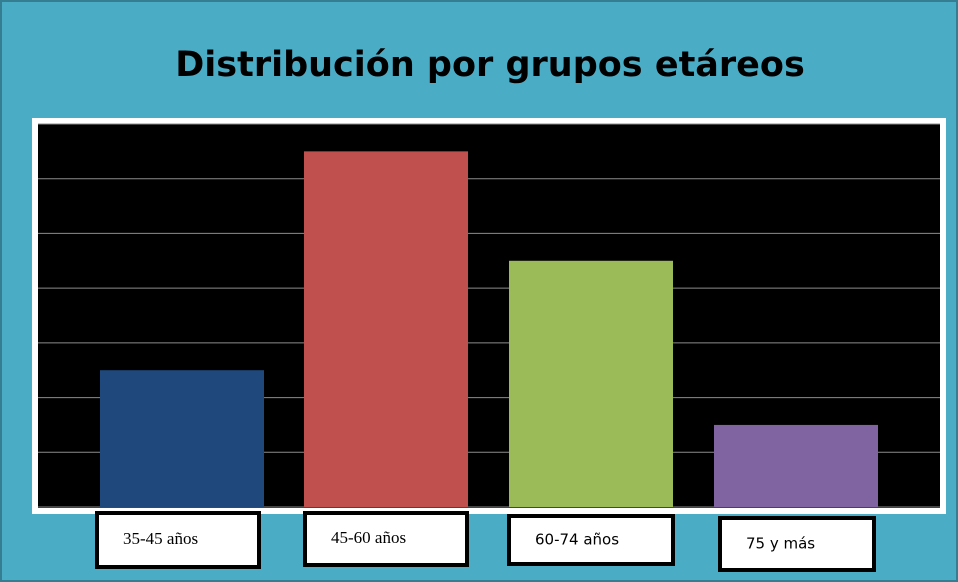  What do you see at coordinates (490, 65) in the screenshot?
I see `chart-title: Distribución por grupos etáreos` at bounding box center [490, 65].